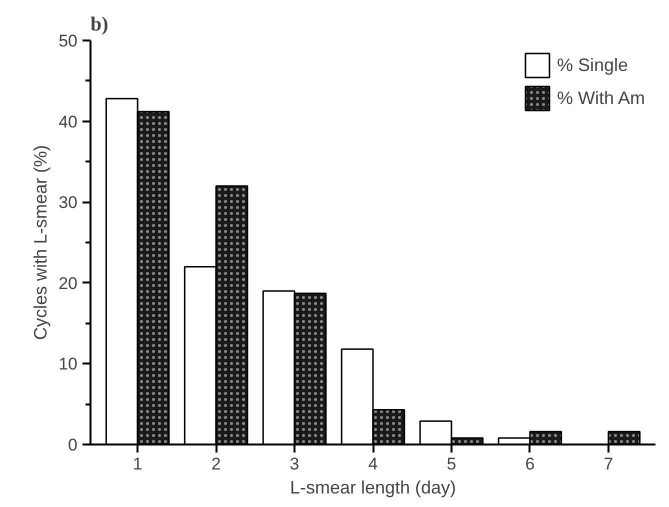 This screenshot has height=507, width=669. Describe the element at coordinates (73, 445) in the screenshot. I see `y-tick-label: 0` at that location.